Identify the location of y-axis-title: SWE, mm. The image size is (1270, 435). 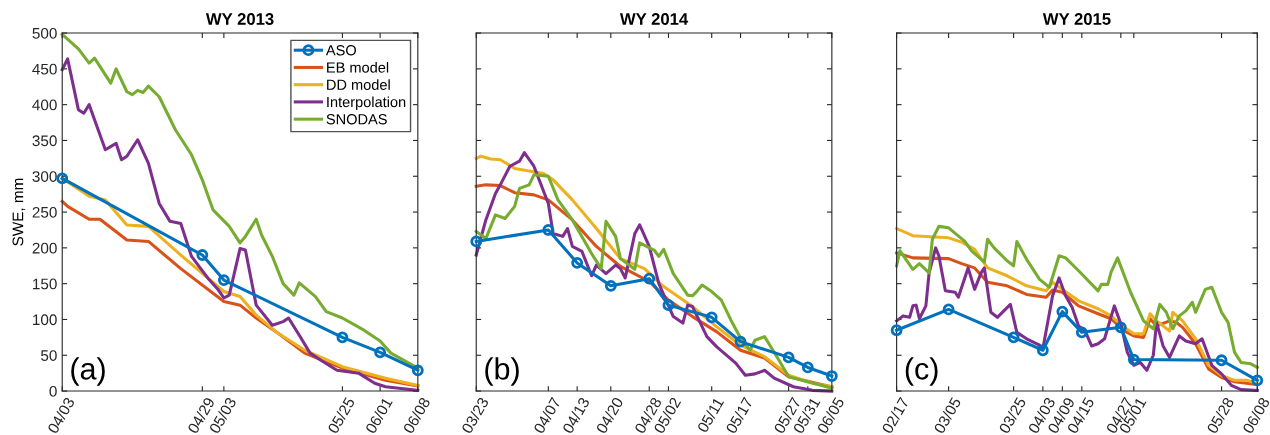
(19, 212).